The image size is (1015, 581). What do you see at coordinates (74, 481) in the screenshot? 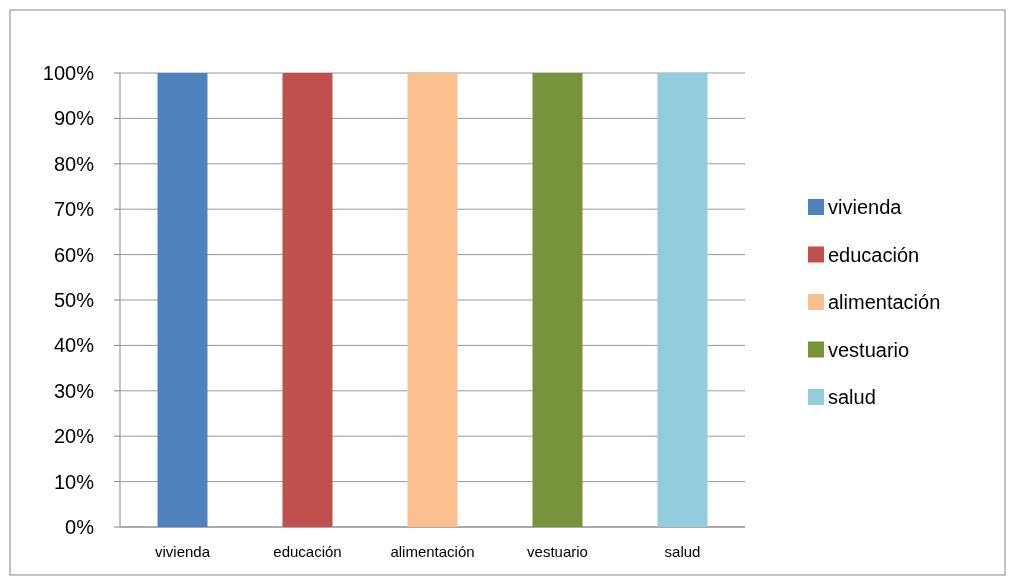
I see `y-tick-label: 10%` at bounding box center [74, 481].